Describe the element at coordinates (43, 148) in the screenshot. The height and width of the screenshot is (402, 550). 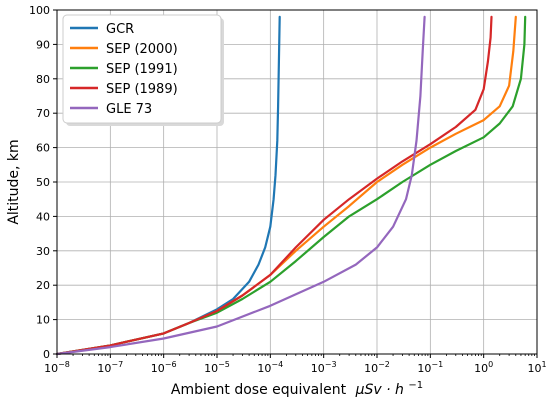
I see `y-tick-label: 60` at that location.